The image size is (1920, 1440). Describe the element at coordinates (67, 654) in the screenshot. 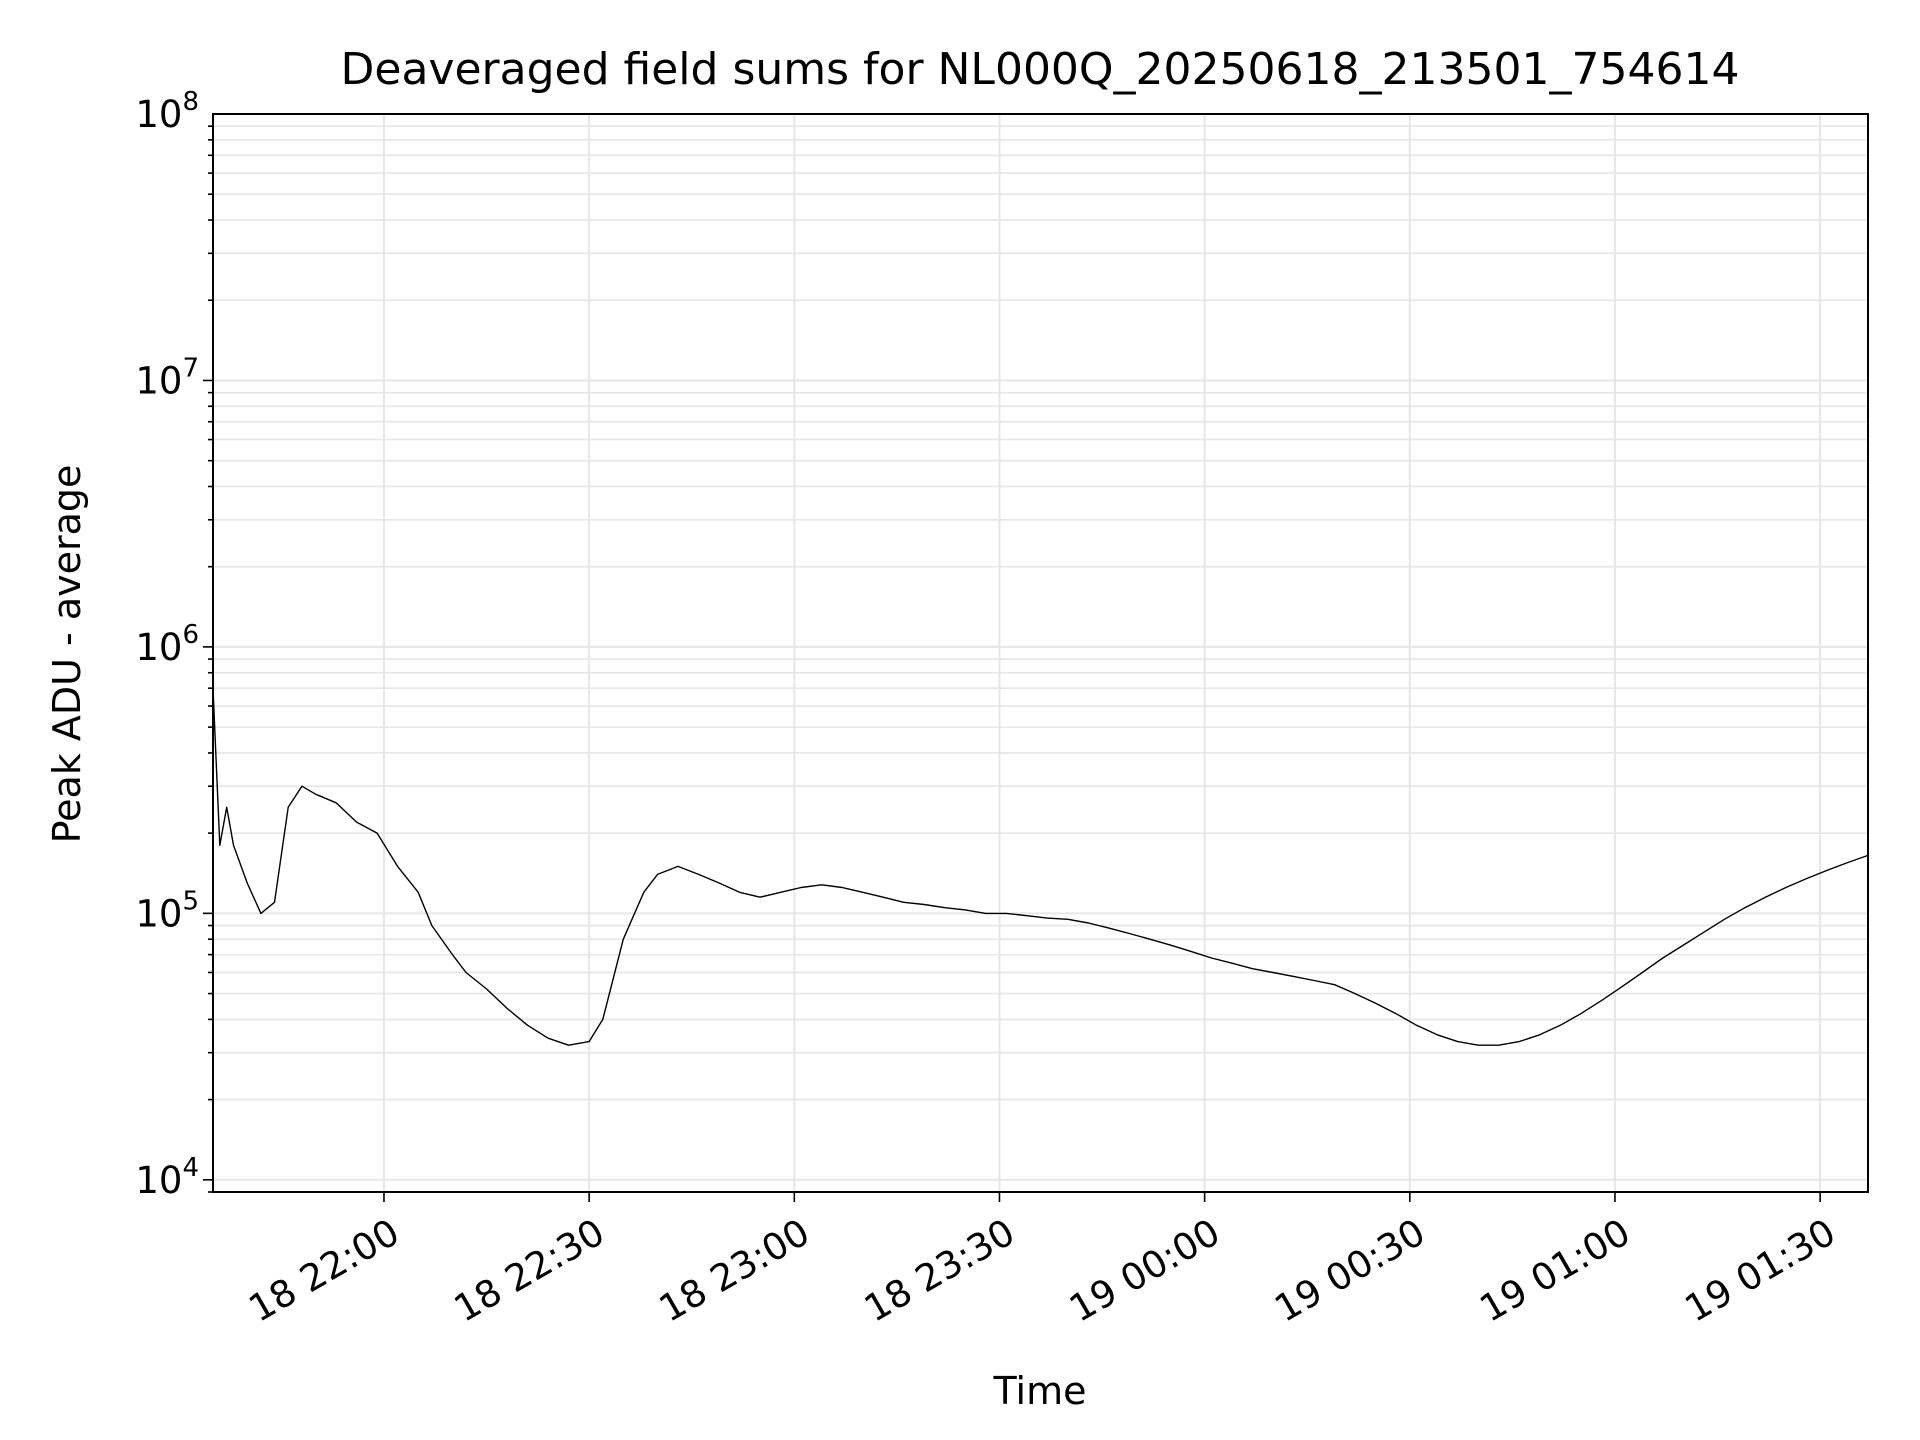

I see `y-axis-label: Peak ADU - average` at that location.